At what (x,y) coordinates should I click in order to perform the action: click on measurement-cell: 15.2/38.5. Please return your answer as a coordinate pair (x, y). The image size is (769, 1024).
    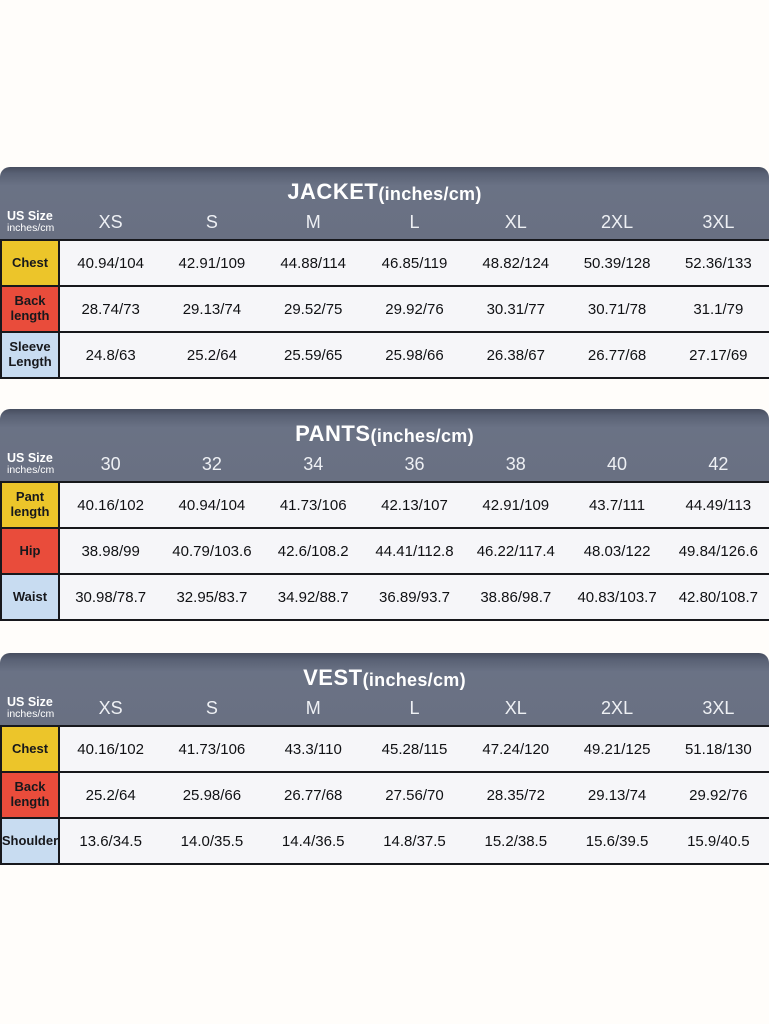
    Looking at the image, I should click on (516, 841).